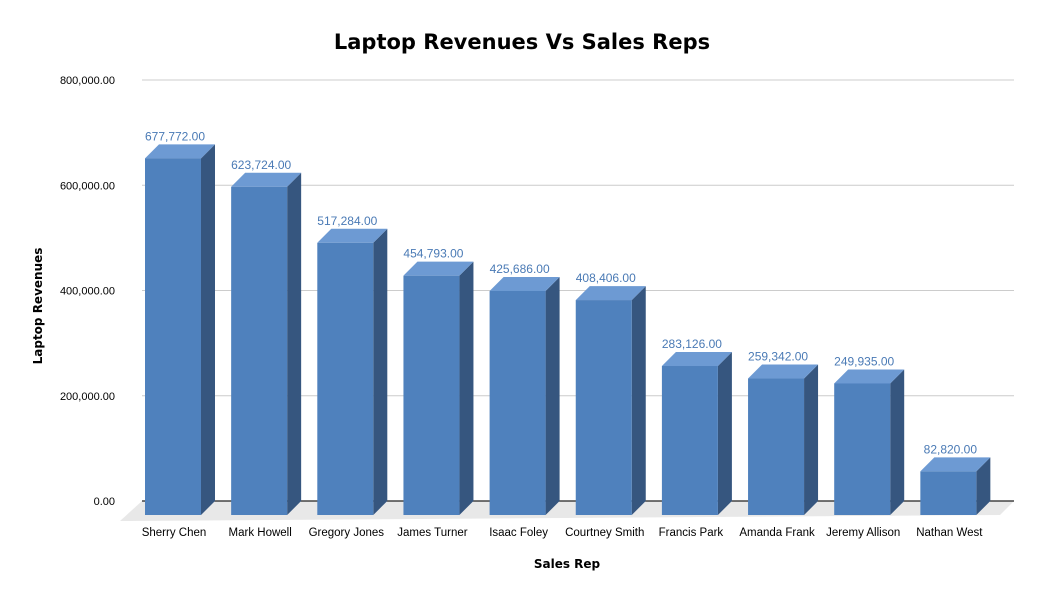  What do you see at coordinates (951, 449) in the screenshot?
I see `data-label: 82,820.00` at bounding box center [951, 449].